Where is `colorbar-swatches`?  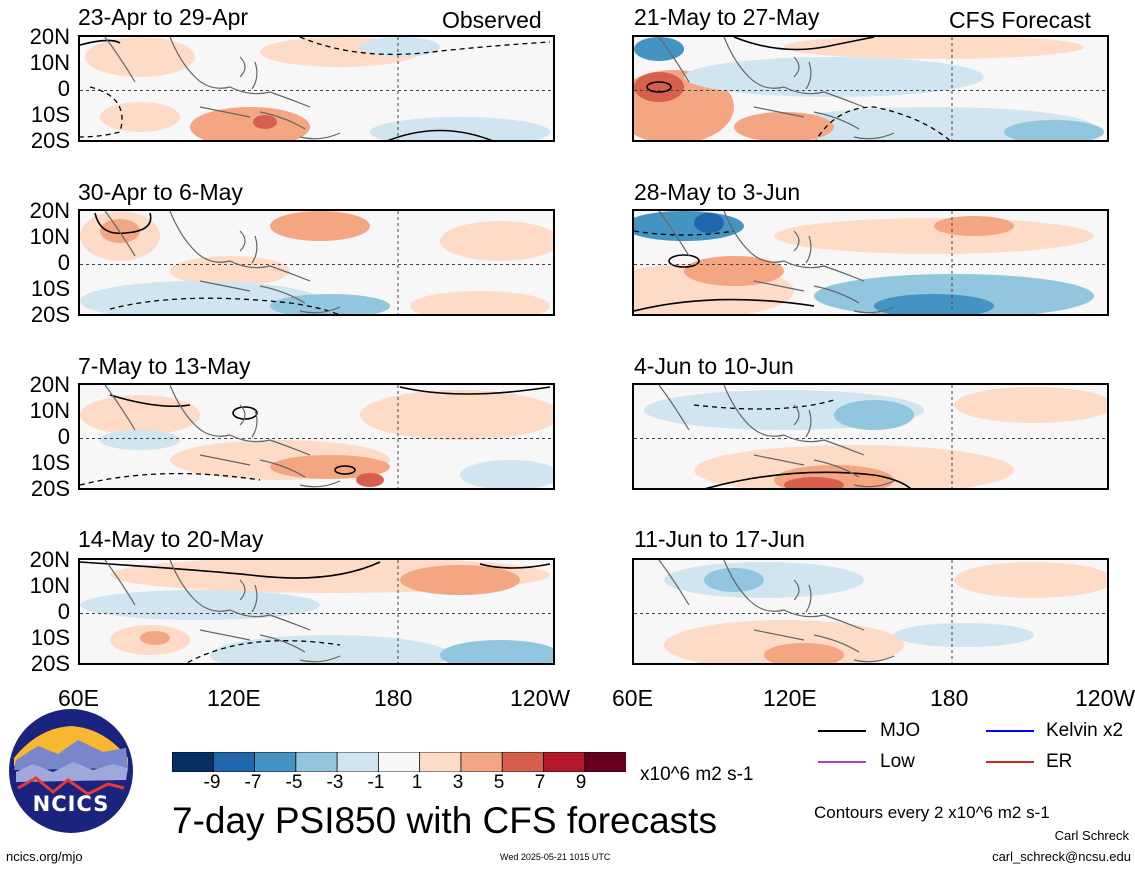
colorbar-swatches is located at coordinates (399, 762).